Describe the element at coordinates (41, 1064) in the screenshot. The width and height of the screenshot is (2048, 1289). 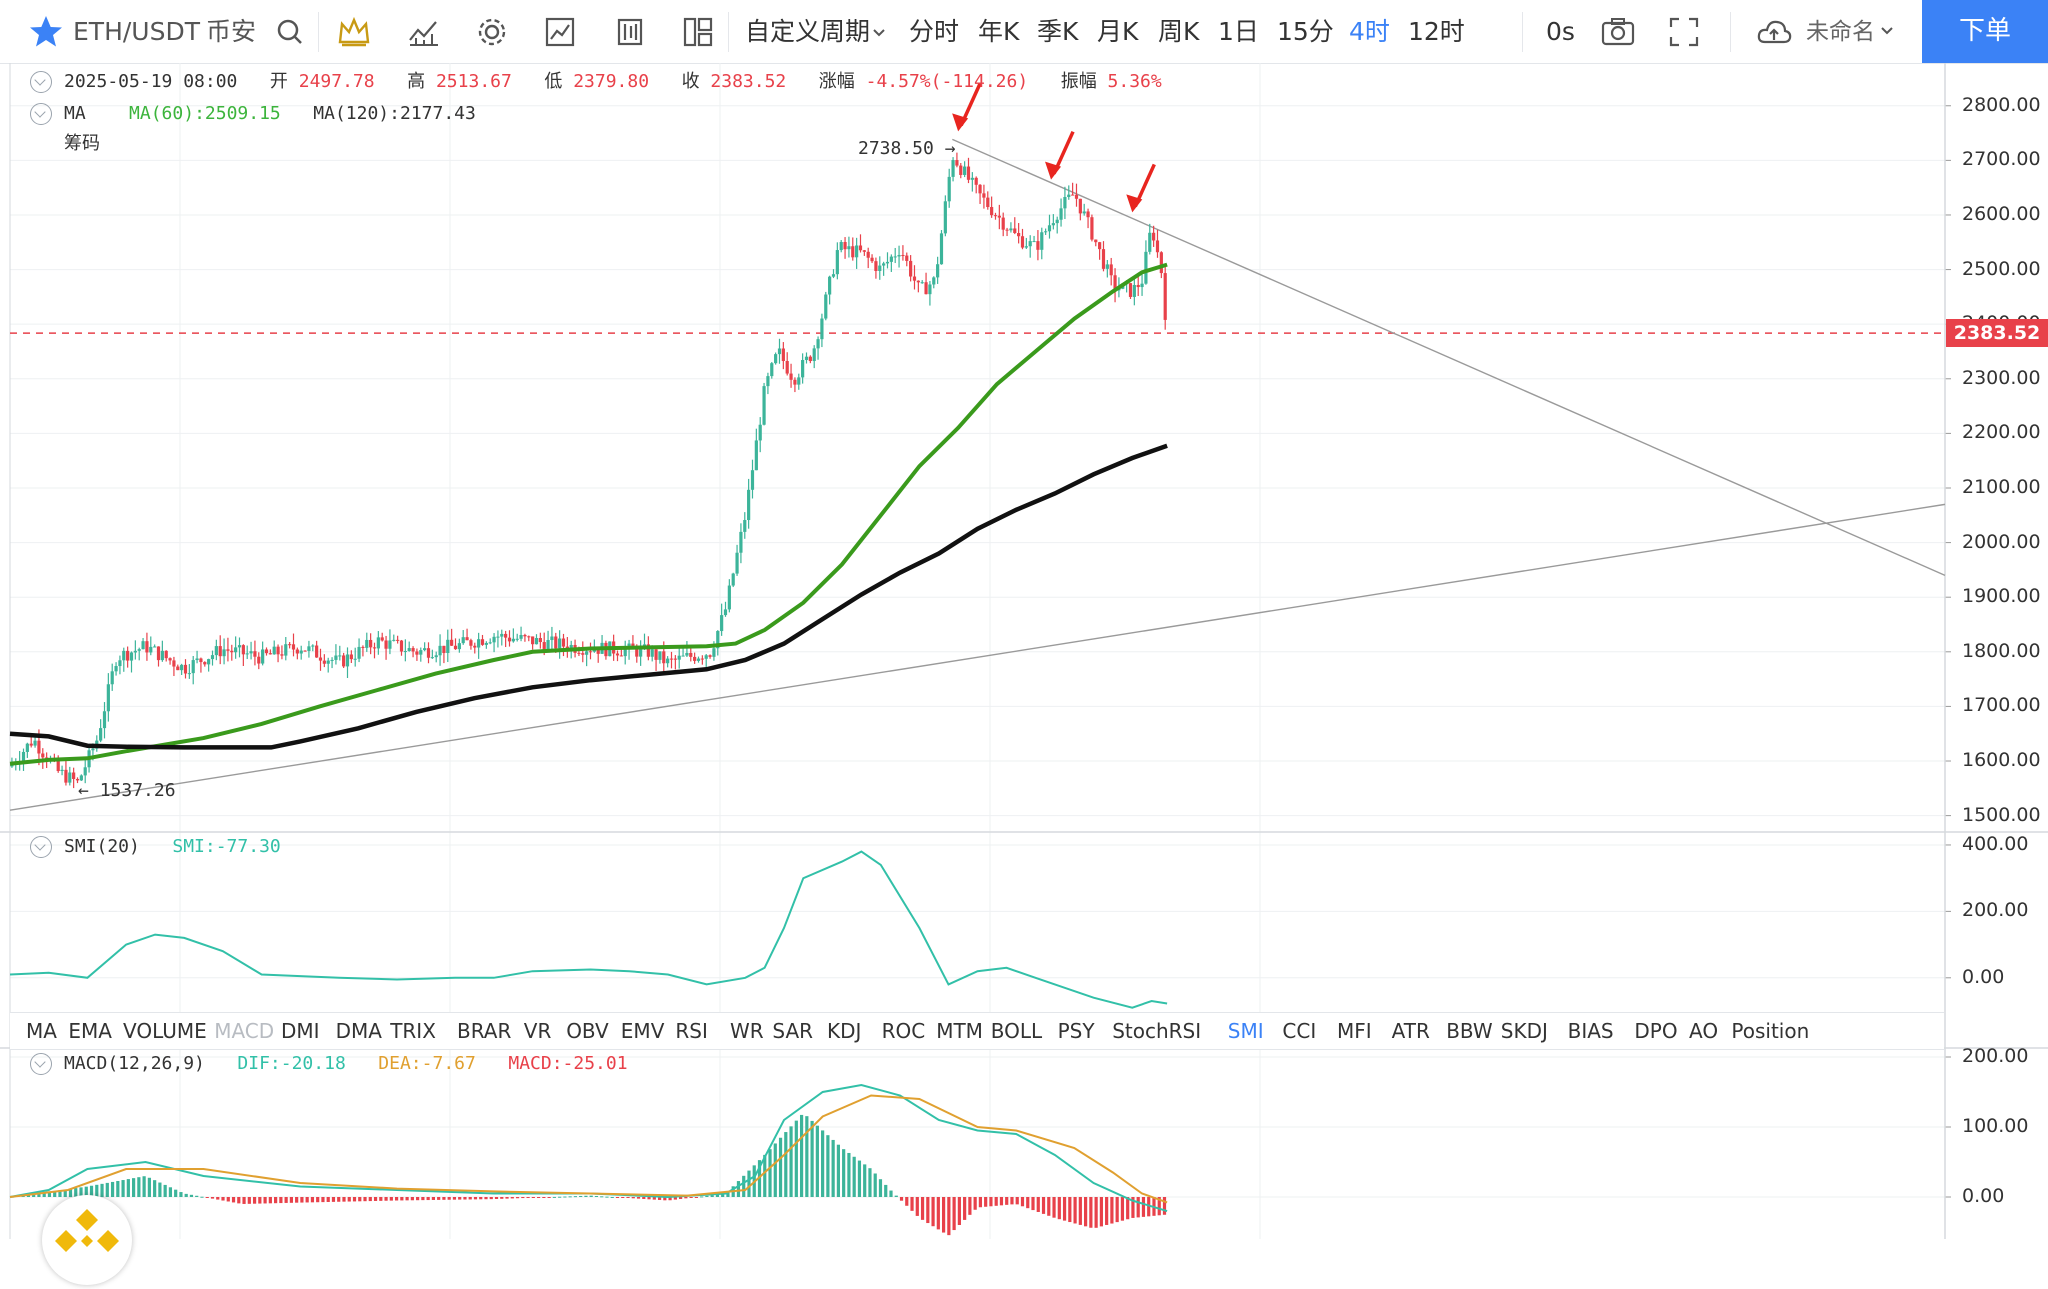
I see `collapse-macd-toggle` at that location.